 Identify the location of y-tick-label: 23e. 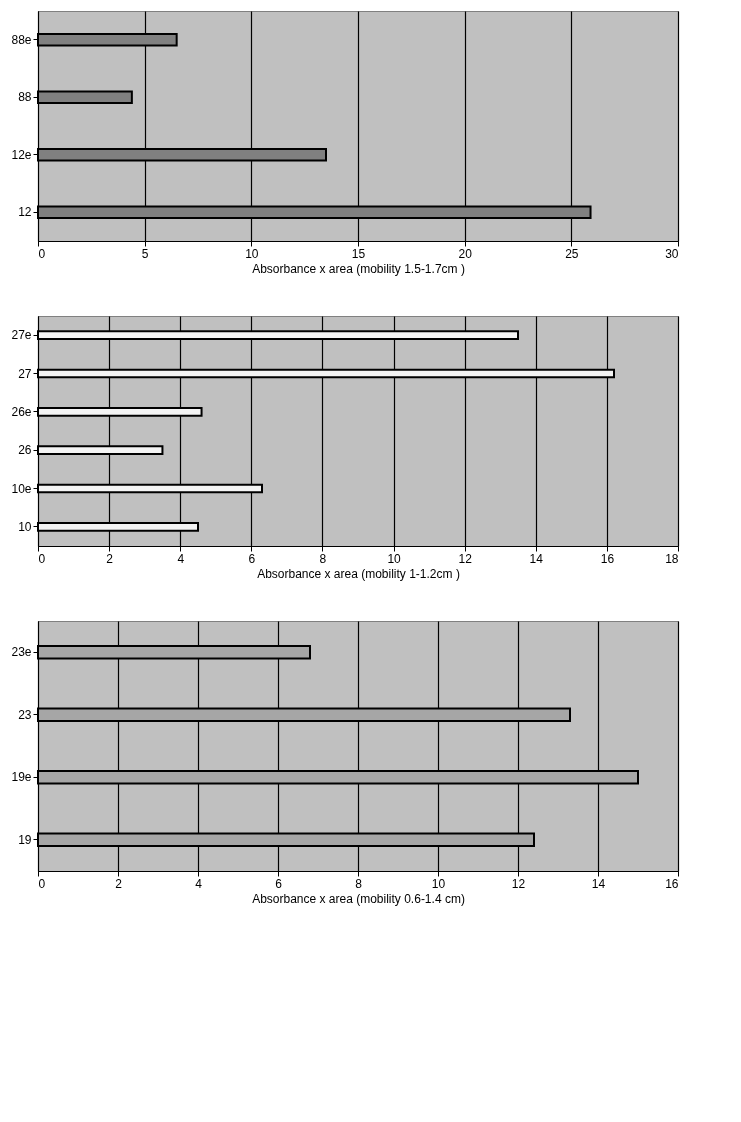
(21, 652).